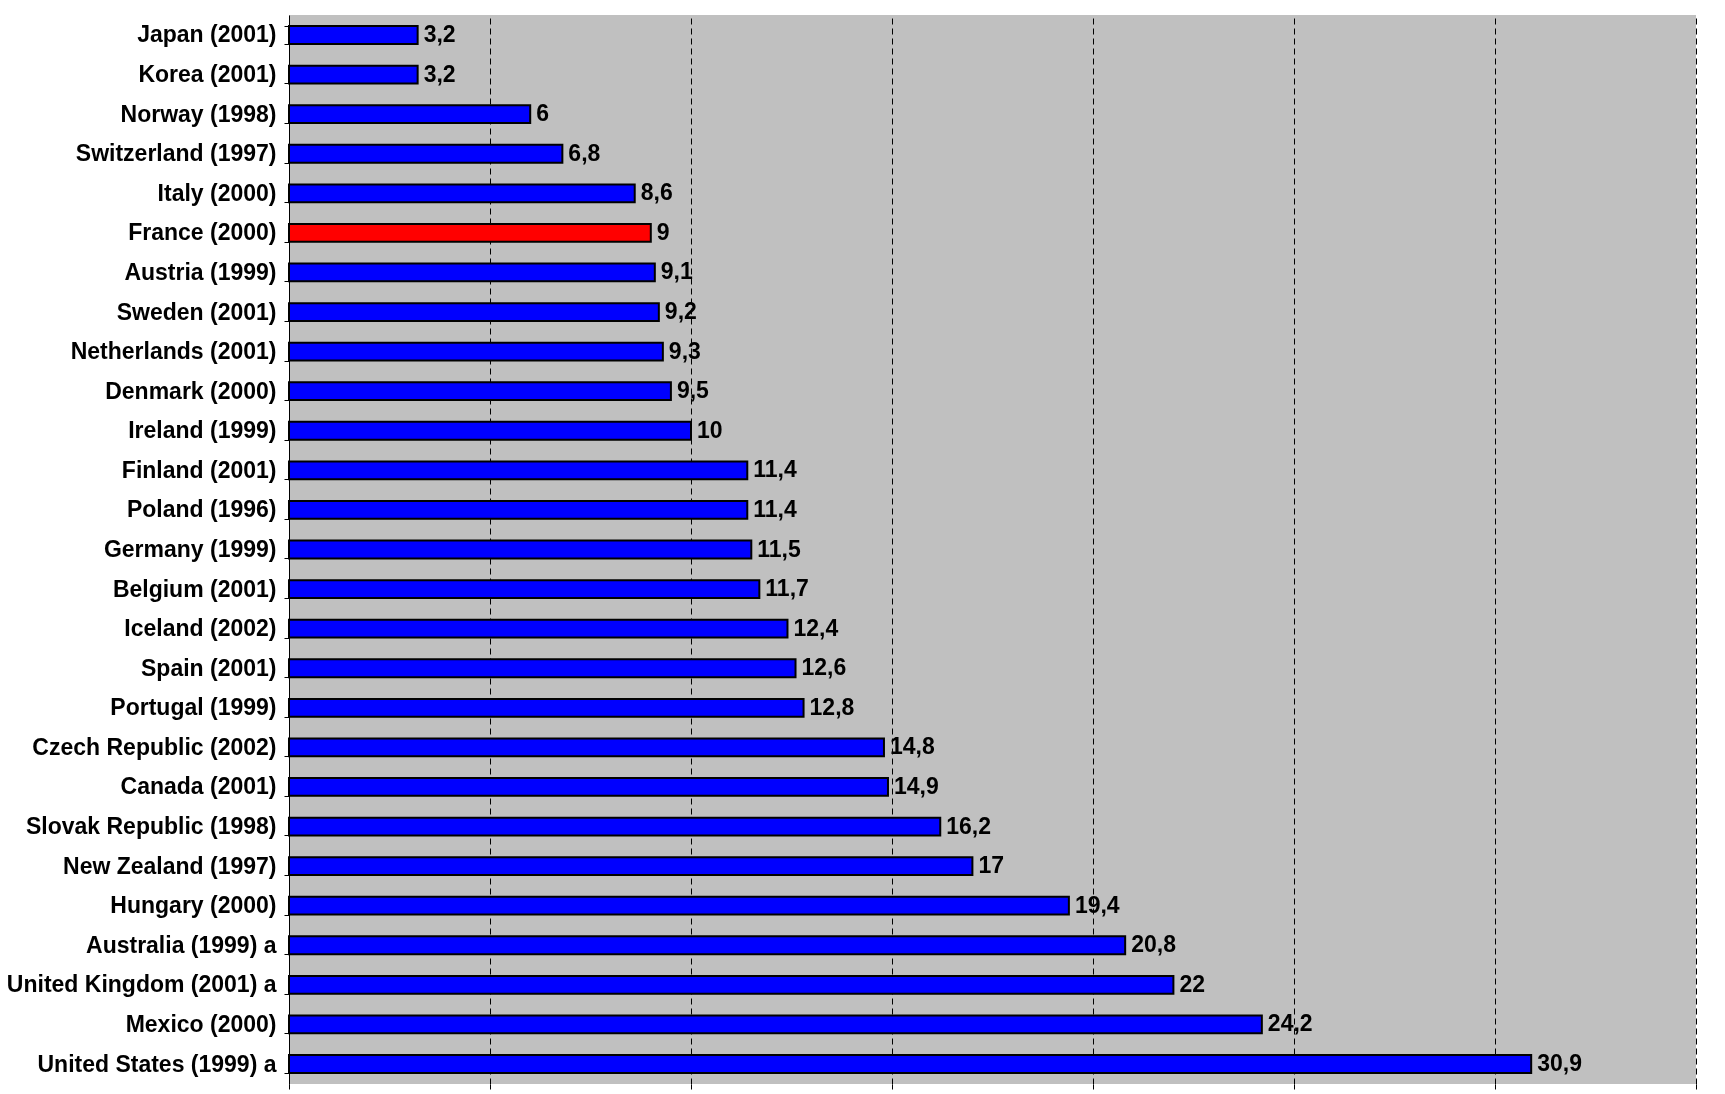 The image size is (1725, 1094). What do you see at coordinates (151, 826) in the screenshot?
I see `y-tick-label: Slovak Republic (1998)` at bounding box center [151, 826].